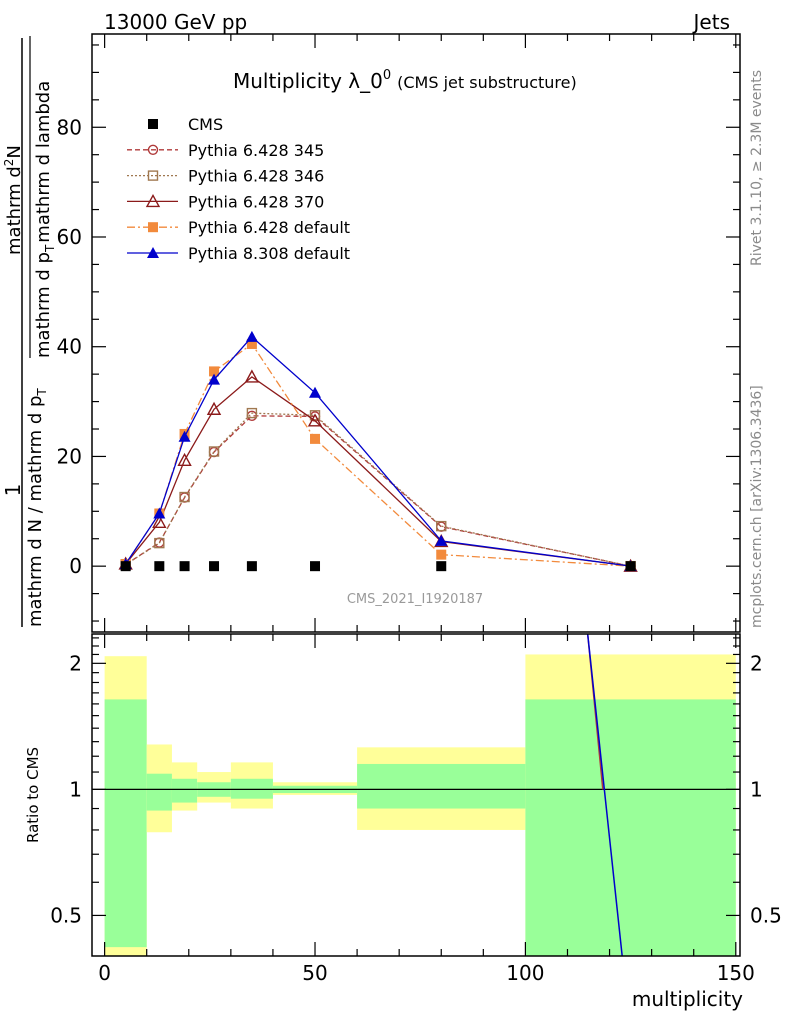  I want to click on ratio-y-tick-label-right: 1, so click(756, 789).